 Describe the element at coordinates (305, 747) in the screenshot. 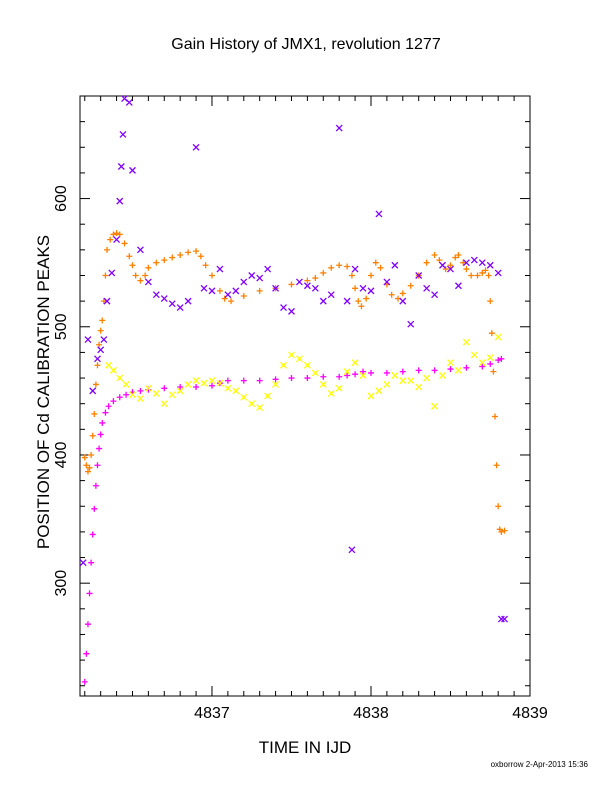

I see `x-axis-label: TIME IN IJD` at that location.